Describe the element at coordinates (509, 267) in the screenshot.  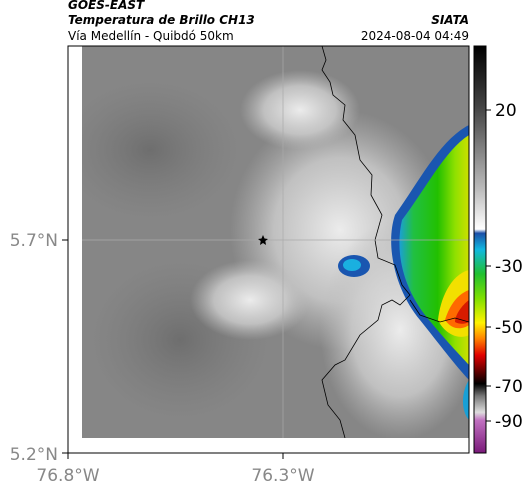
I see `colorbar-label: -30` at that location.